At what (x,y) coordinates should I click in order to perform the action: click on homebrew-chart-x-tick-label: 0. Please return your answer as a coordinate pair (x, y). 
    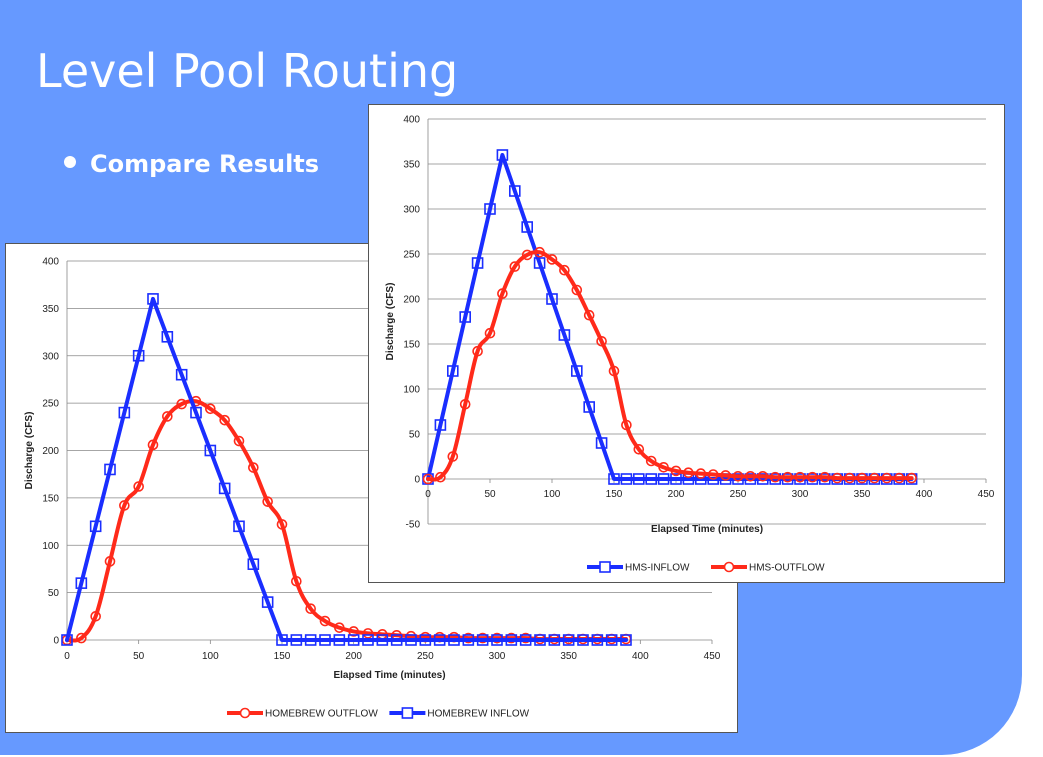
    Looking at the image, I should click on (67, 656).